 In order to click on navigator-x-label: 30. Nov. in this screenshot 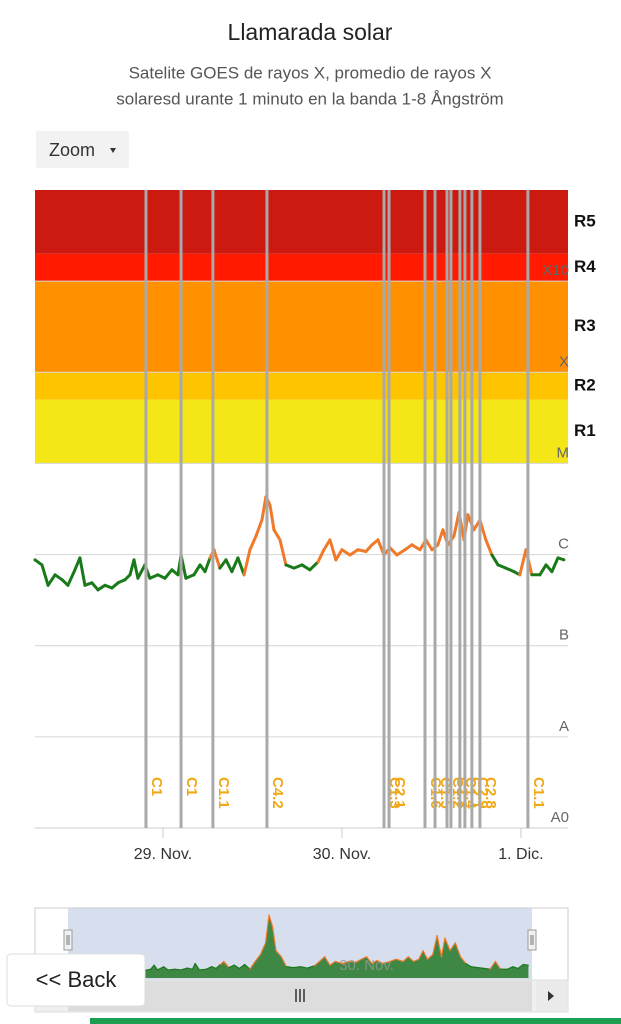, I will do `click(366, 965)`.